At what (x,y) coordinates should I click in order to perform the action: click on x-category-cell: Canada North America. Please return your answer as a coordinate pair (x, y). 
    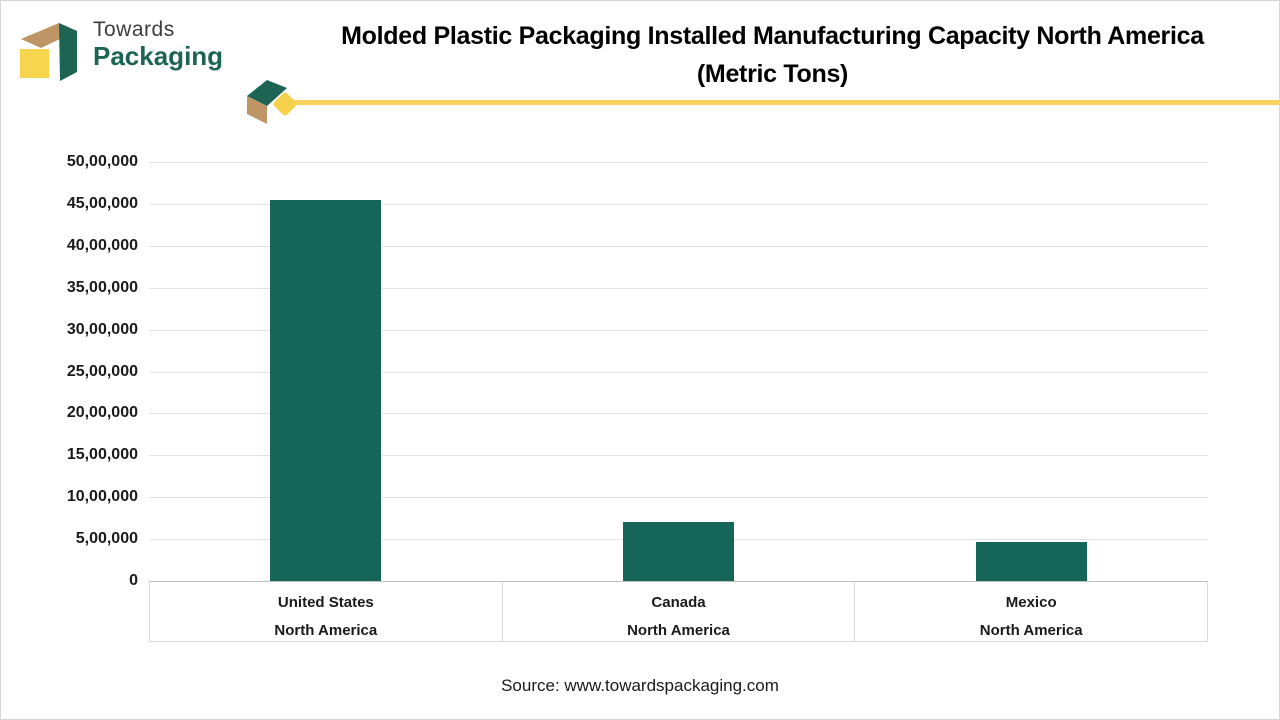
    Looking at the image, I should click on (678, 611).